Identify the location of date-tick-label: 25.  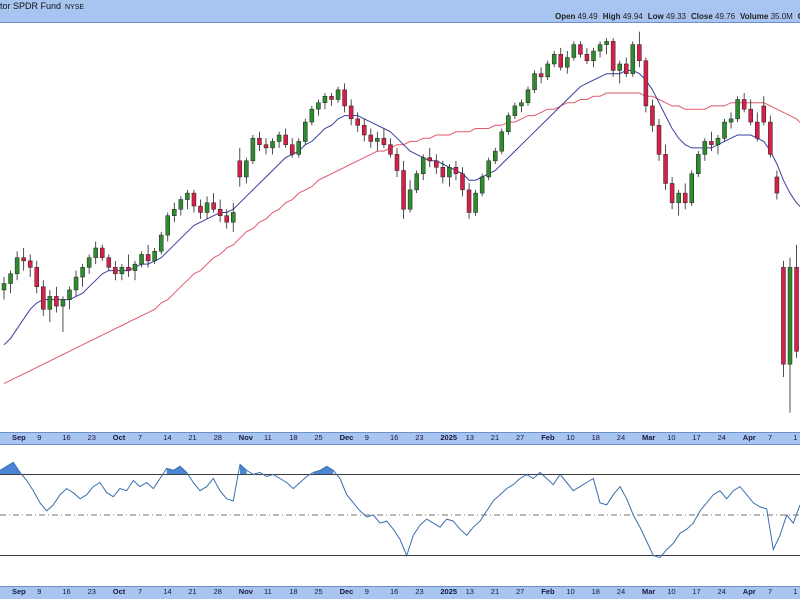
(318, 591).